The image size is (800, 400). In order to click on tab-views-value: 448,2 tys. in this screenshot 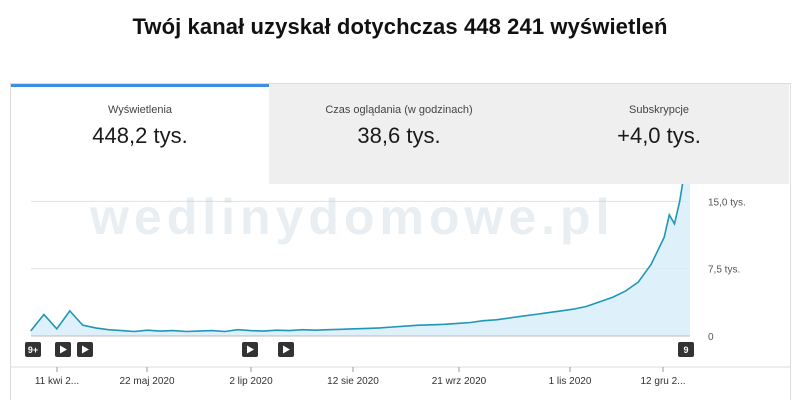, I will do `click(140, 135)`.